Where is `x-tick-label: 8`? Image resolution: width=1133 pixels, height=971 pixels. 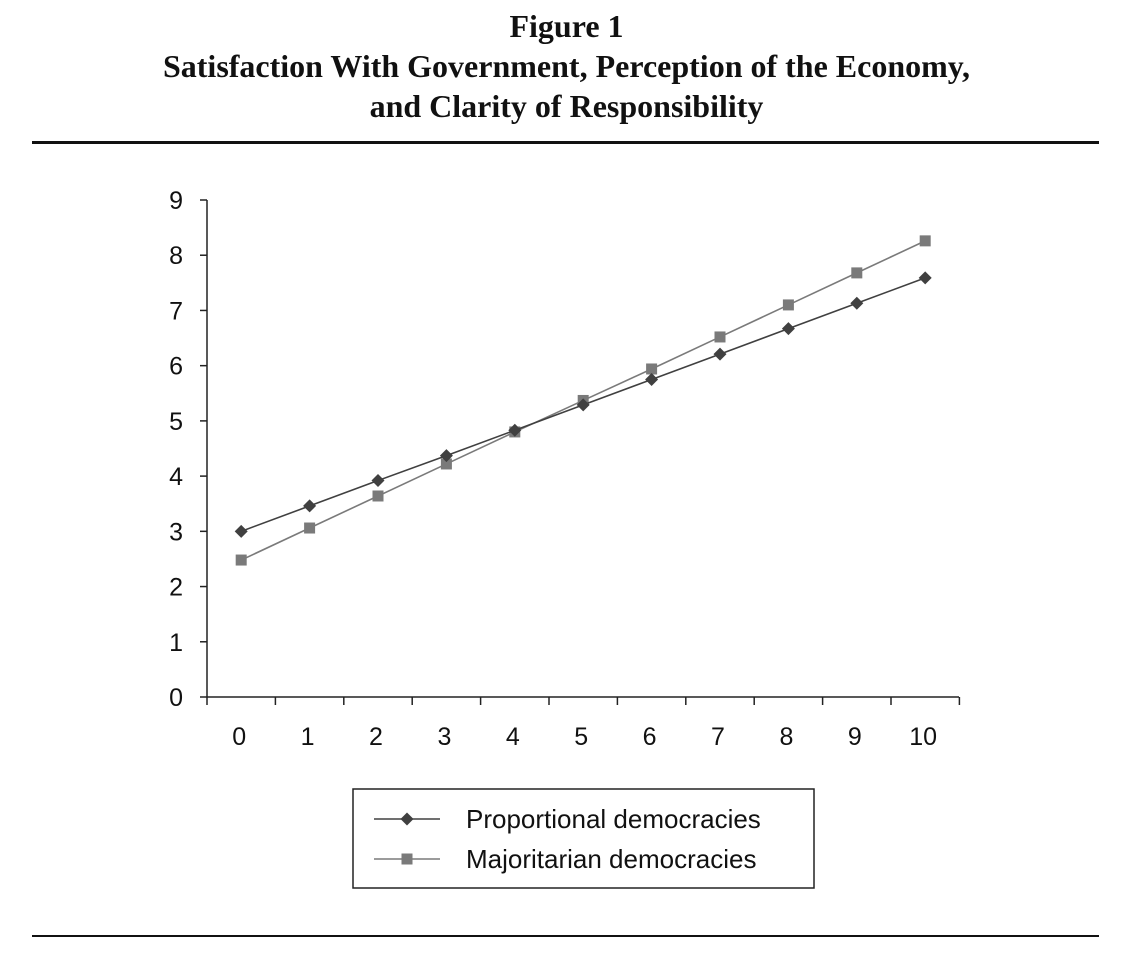 x-tick-label: 8 is located at coordinates (786, 737).